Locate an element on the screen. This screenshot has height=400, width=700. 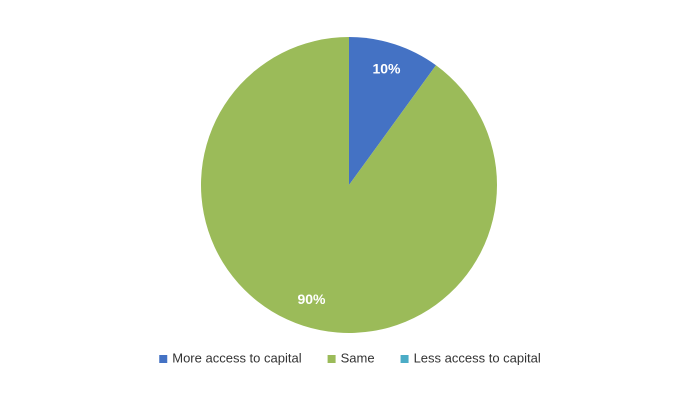
legend-label: Less access to capital is located at coordinates (477, 357).